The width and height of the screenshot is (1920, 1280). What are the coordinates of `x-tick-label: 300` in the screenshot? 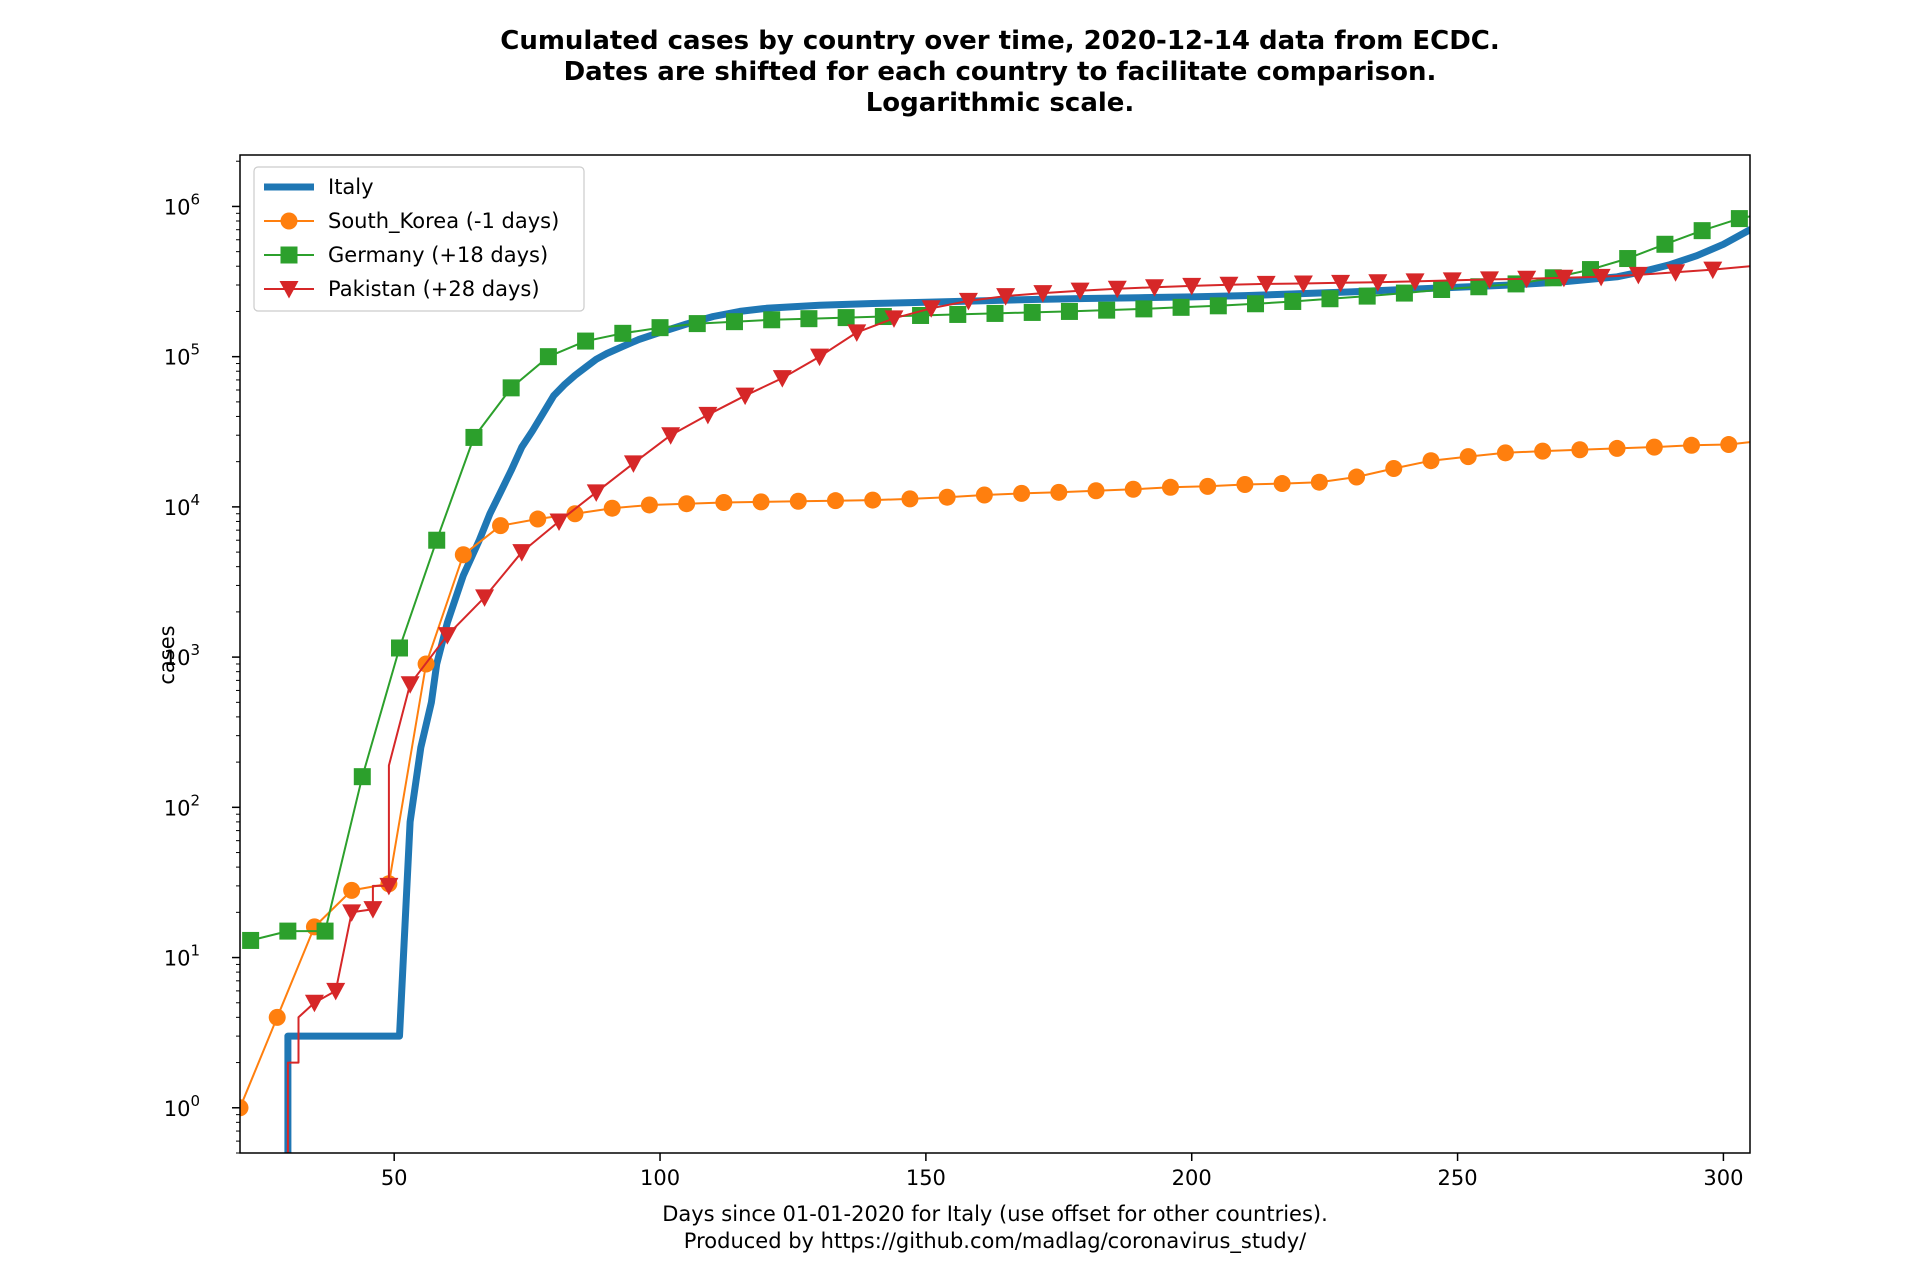 It's located at (1723, 1178).